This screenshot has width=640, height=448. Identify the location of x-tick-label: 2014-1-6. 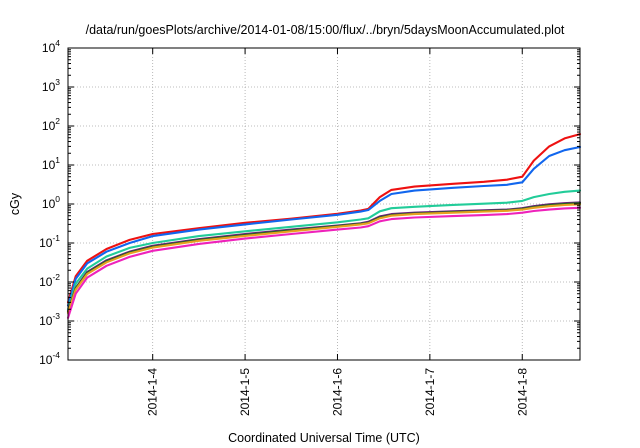
(337, 392).